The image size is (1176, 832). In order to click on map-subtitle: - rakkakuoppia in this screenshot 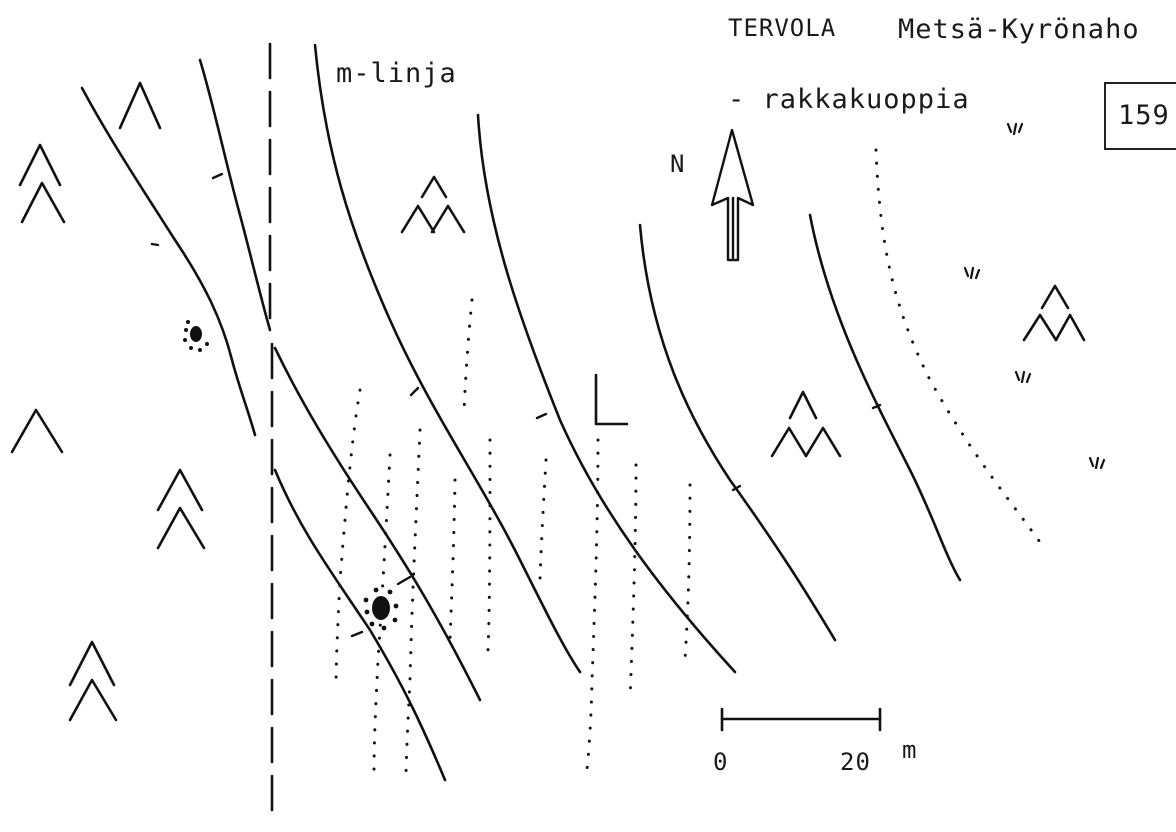, I will do `click(849, 99)`.